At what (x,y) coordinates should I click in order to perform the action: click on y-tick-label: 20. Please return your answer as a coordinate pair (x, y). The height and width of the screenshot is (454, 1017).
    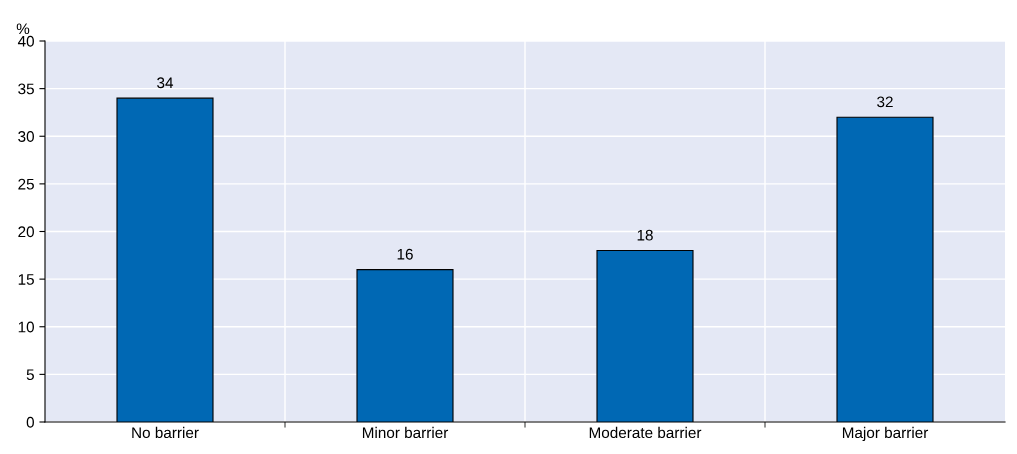
    Looking at the image, I should click on (26, 232).